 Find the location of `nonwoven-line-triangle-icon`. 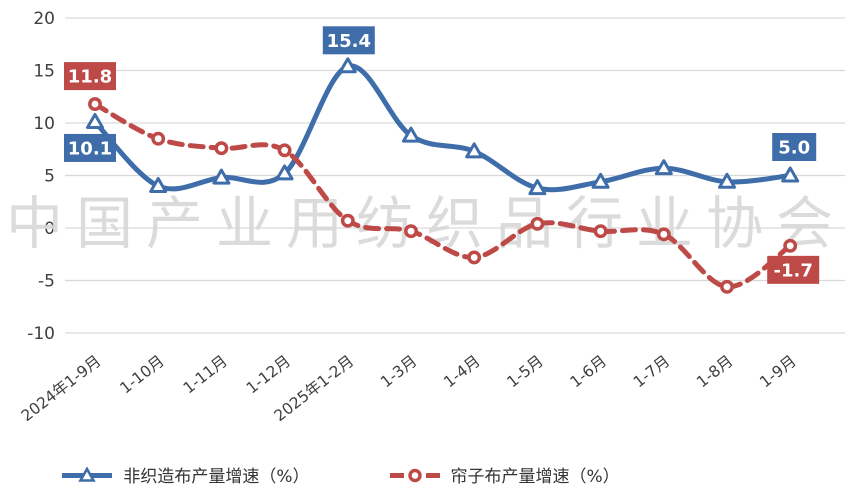

nonwoven-line-triangle-icon is located at coordinates (87, 474).